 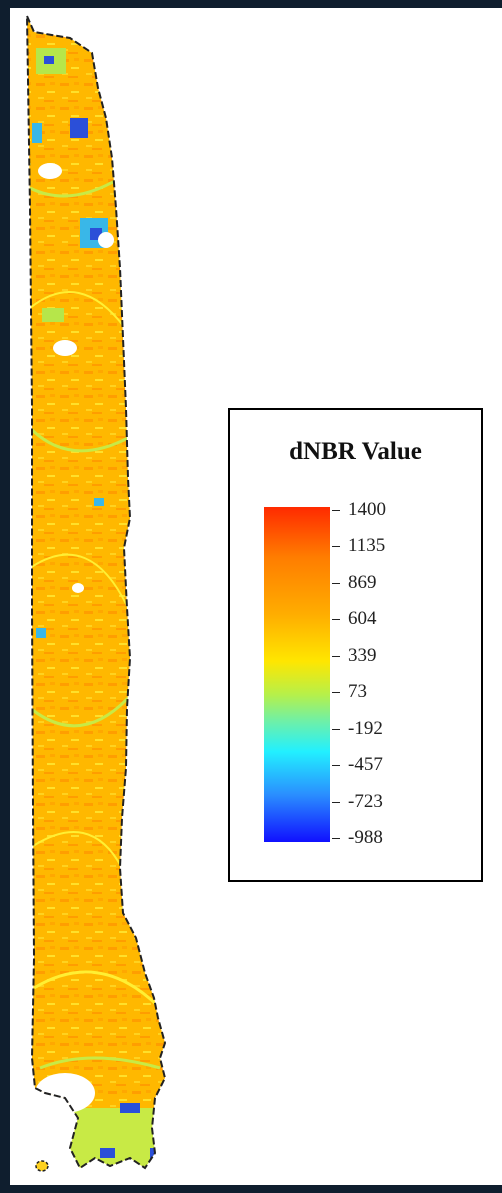 I want to click on colorbar-tick-label: -723, so click(x=365, y=801).